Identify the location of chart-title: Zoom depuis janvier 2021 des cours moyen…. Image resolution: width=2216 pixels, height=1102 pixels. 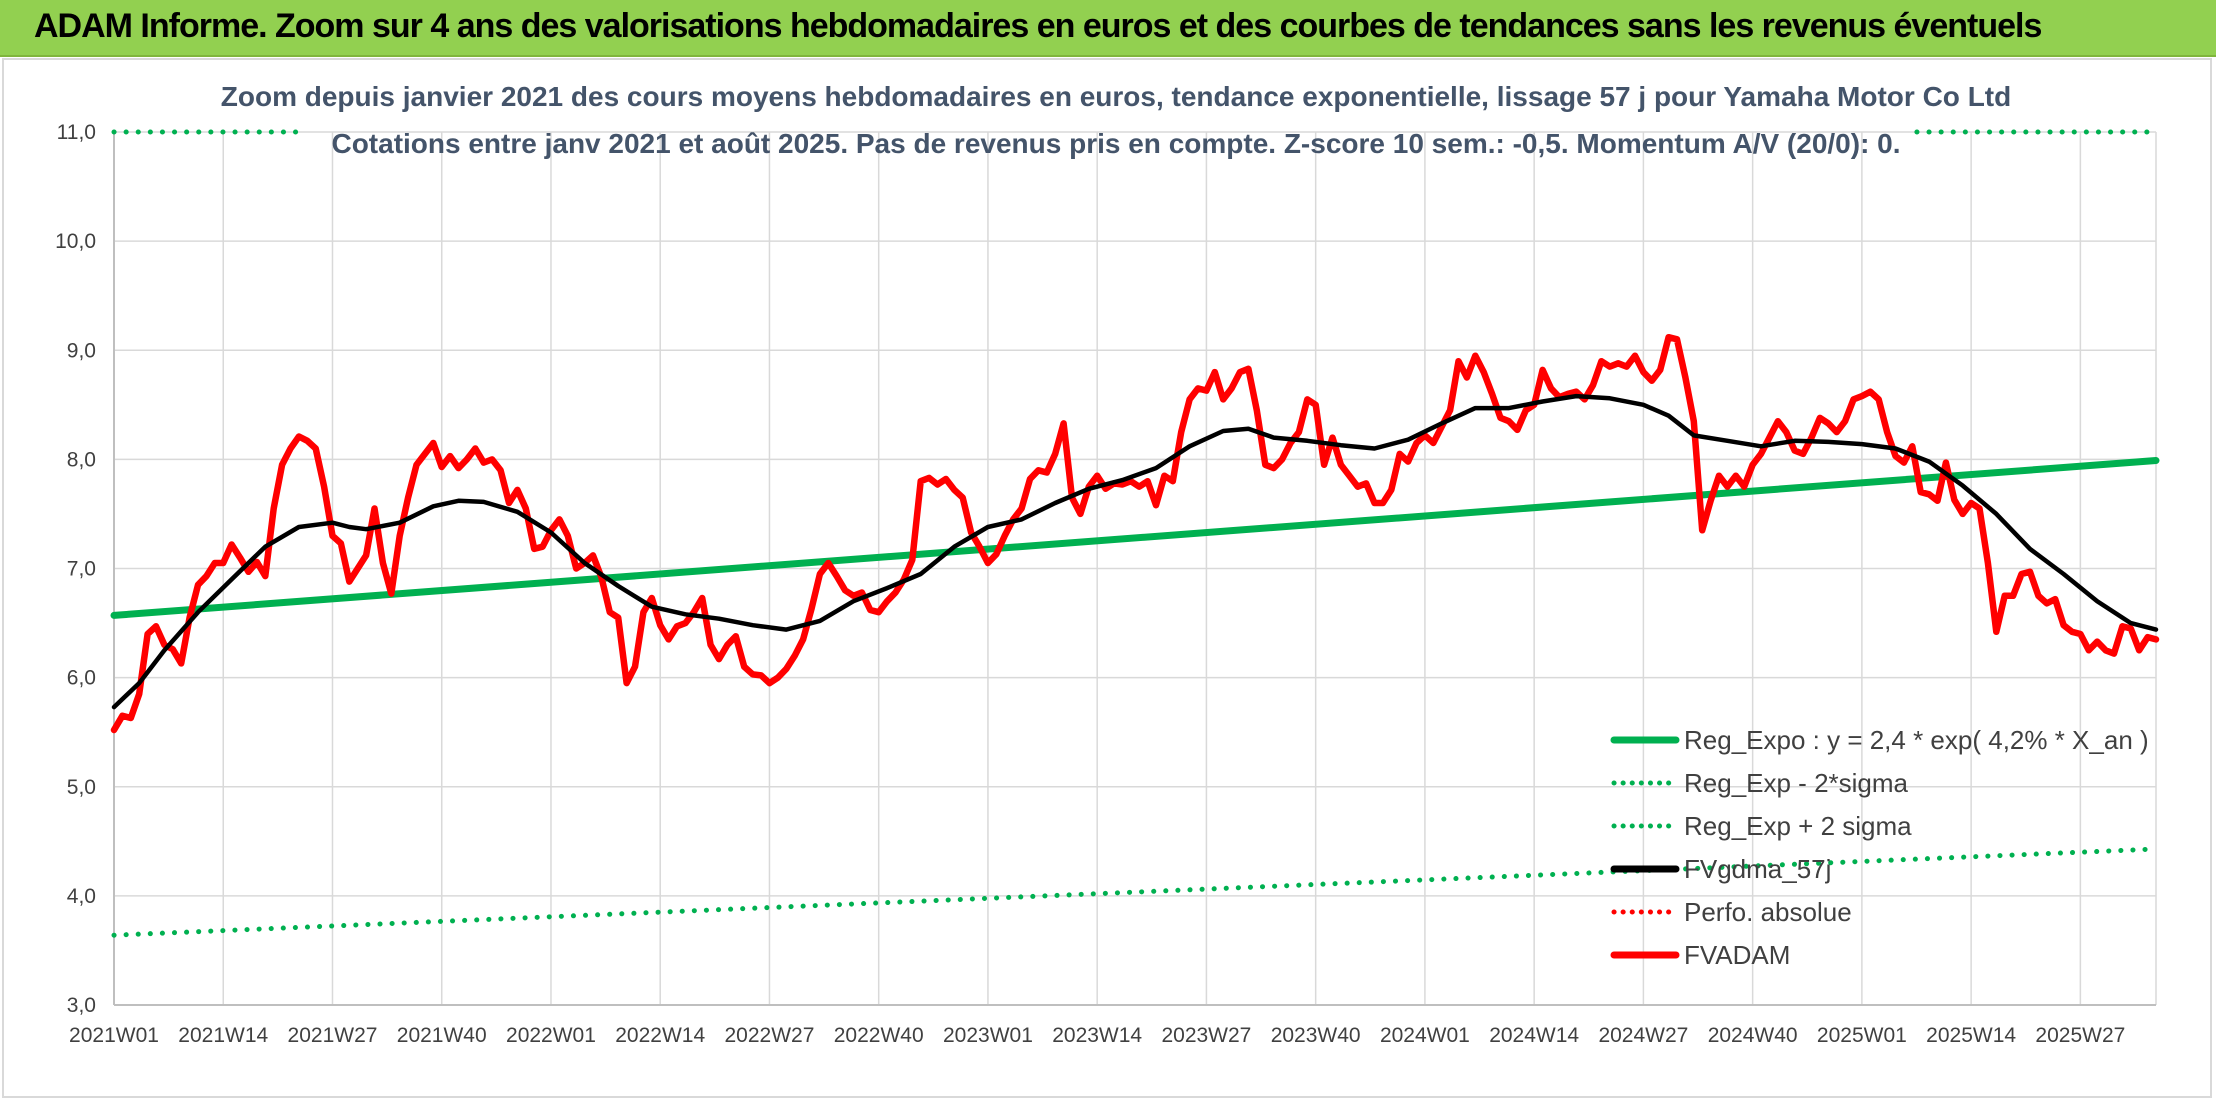
(1116, 96).